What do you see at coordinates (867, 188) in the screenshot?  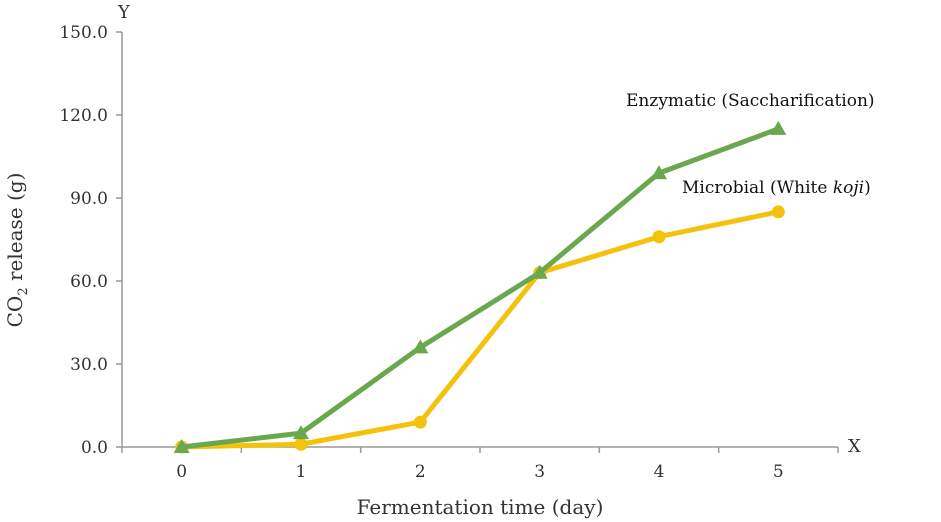 I see `series-label-microbial-suffix: )` at bounding box center [867, 188].